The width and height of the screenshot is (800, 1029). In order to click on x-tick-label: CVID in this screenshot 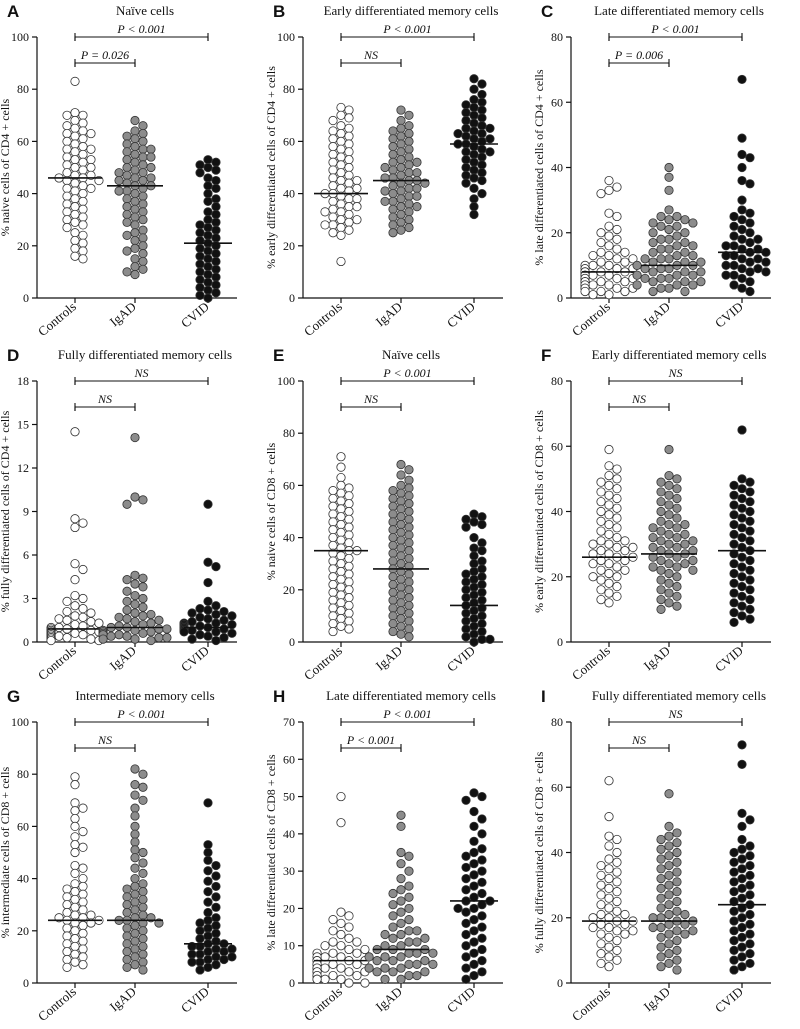, I will do `click(461, 315)`.